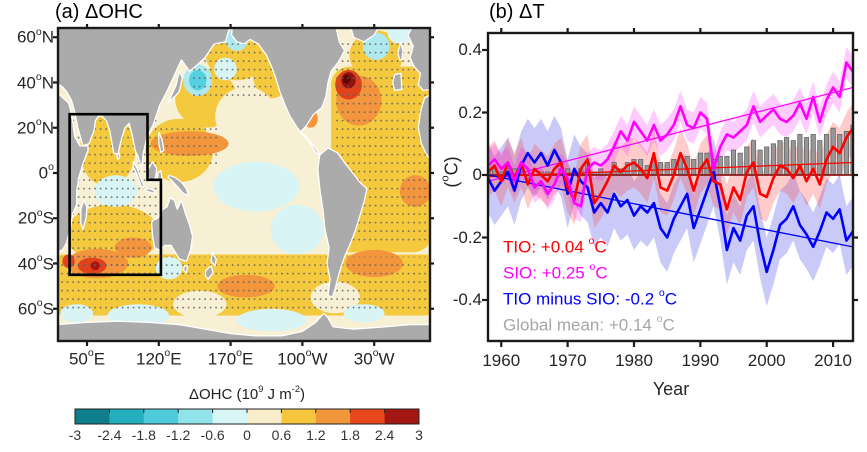  What do you see at coordinates (833, 360) in the screenshot?
I see `chart-x-tick-label: 2010` at bounding box center [833, 360].